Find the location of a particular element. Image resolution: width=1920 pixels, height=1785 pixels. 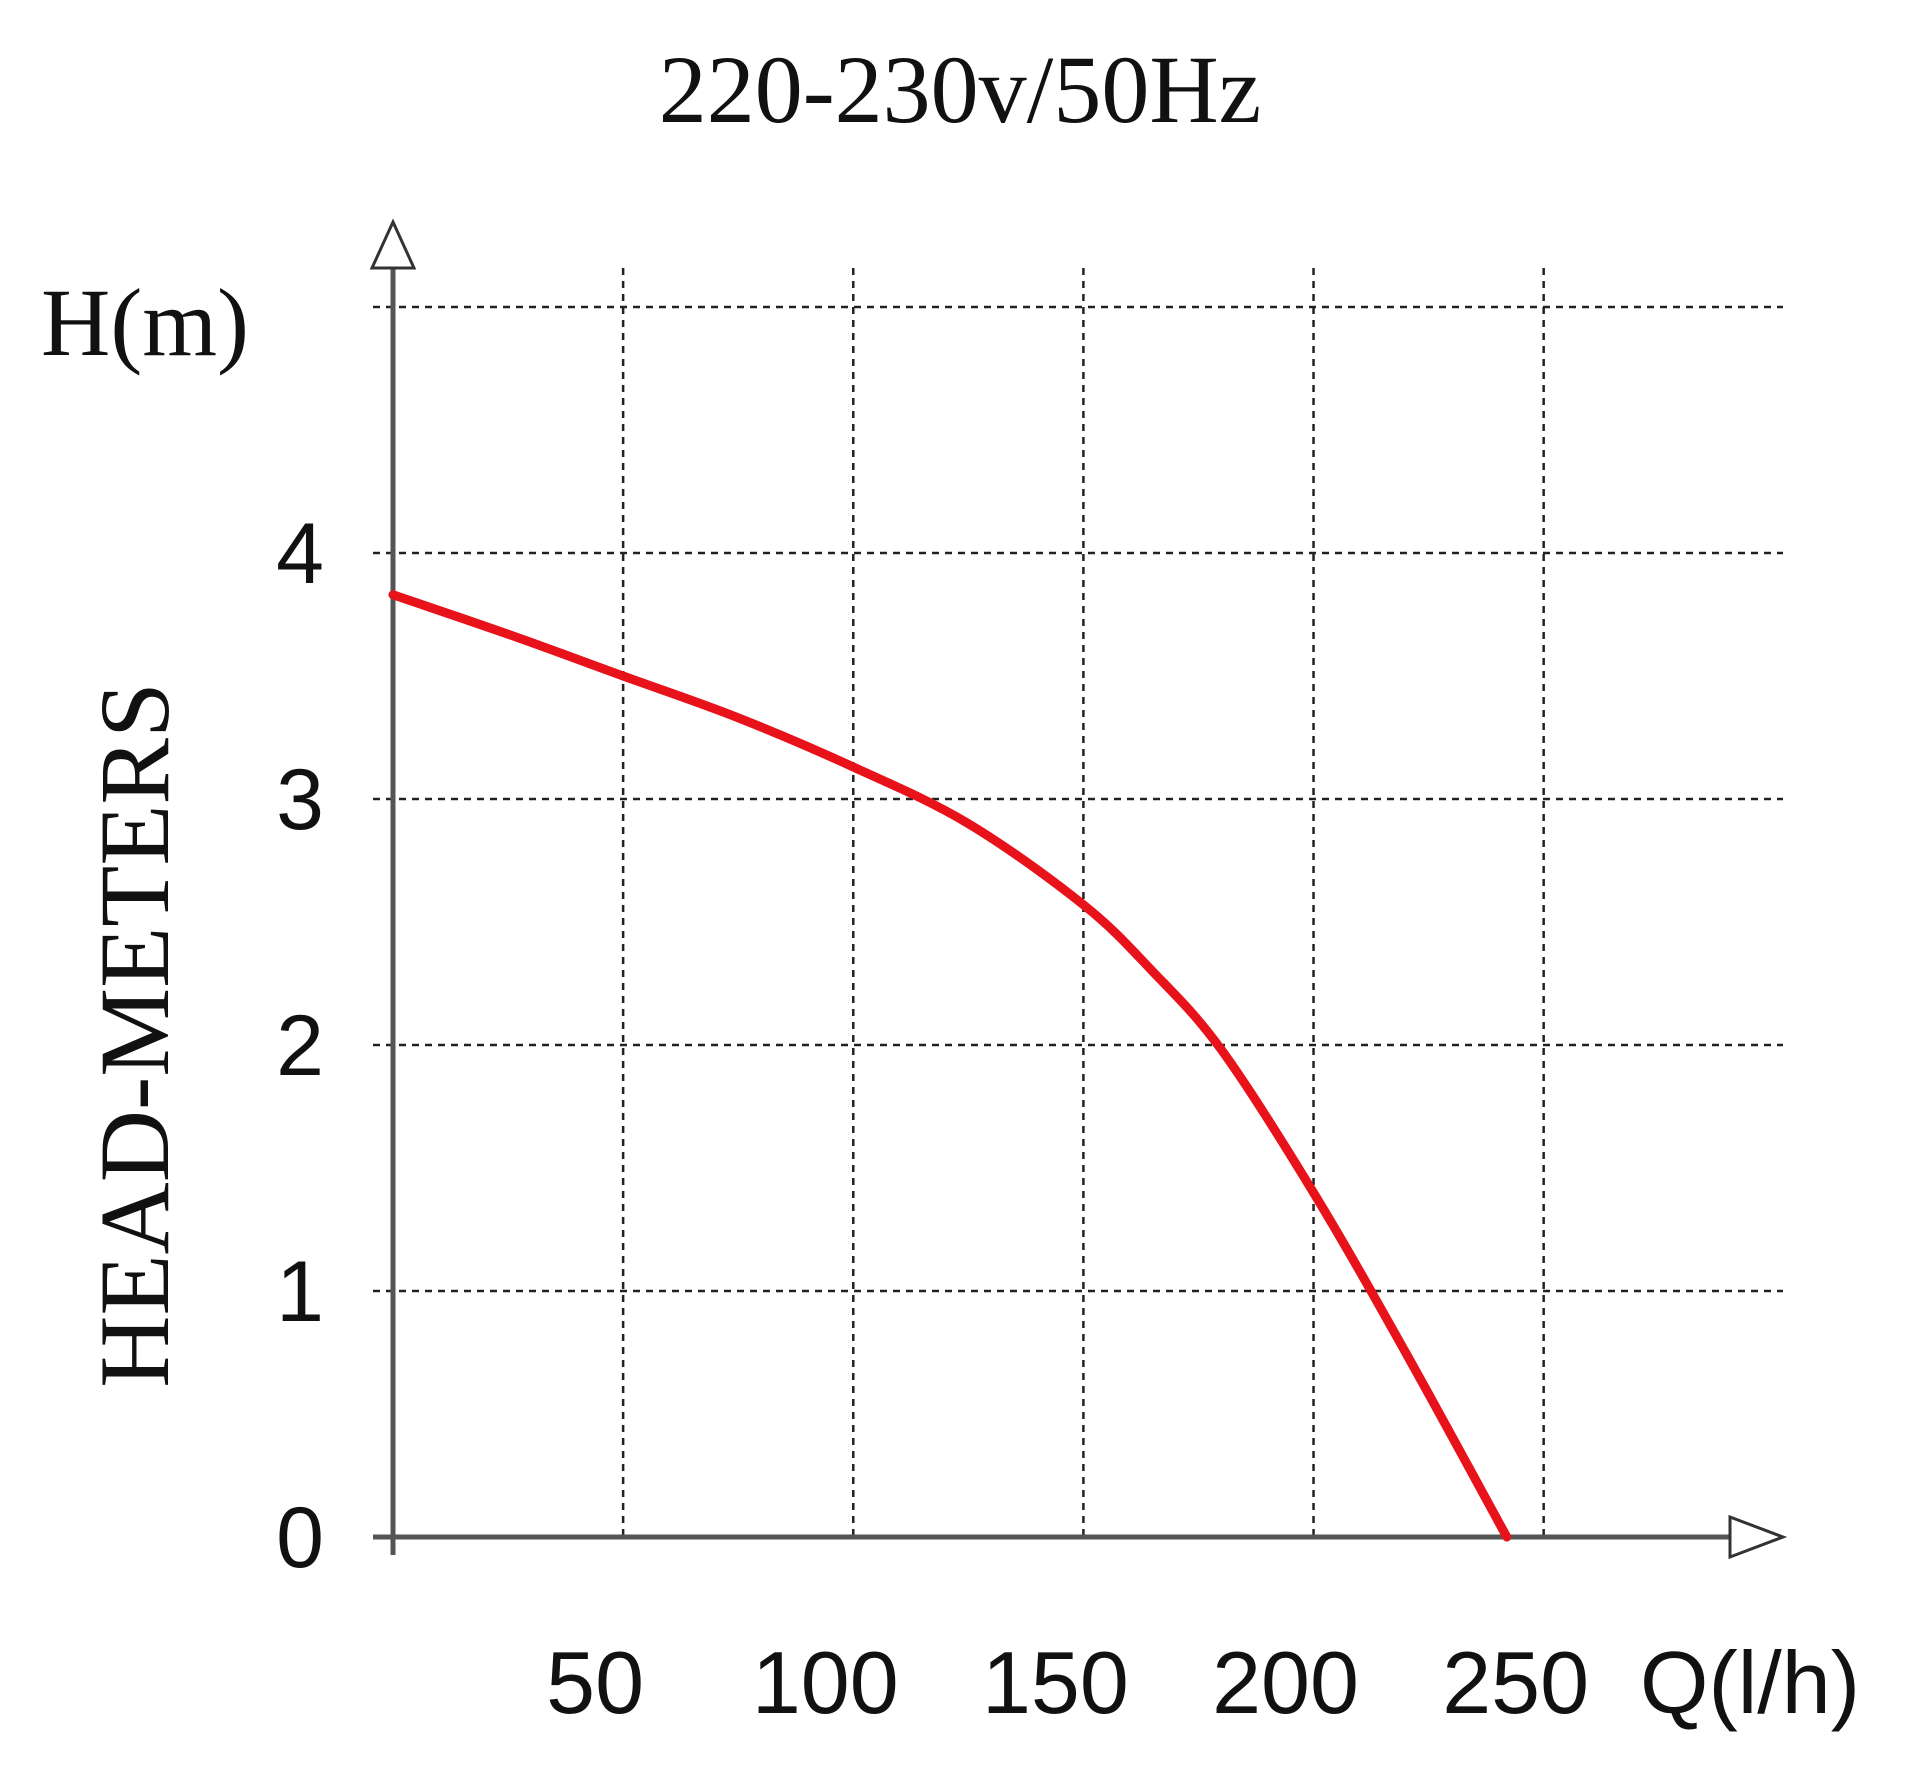

y-tick-label: 1 is located at coordinates (300, 1292).